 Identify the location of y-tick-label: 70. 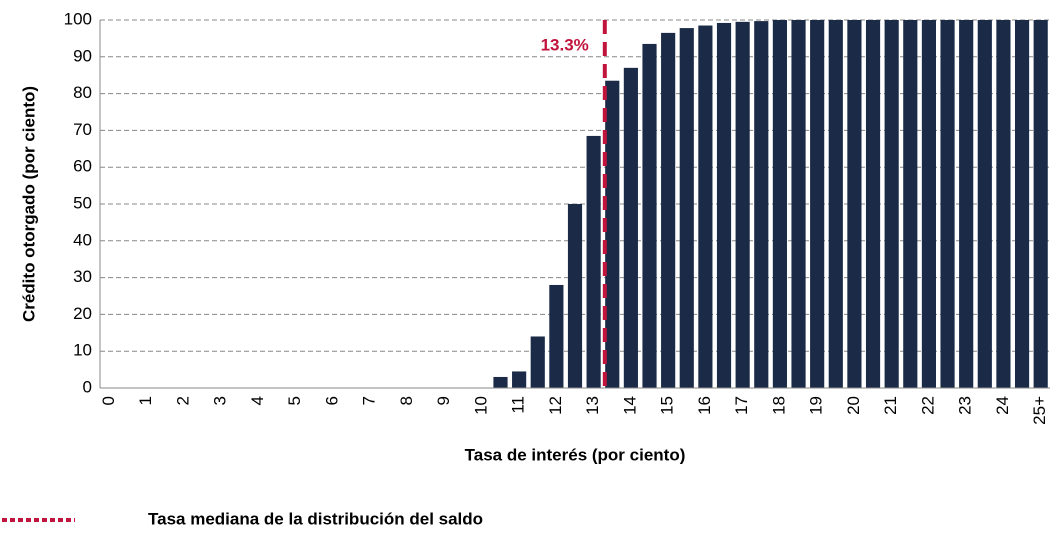
(82, 129).